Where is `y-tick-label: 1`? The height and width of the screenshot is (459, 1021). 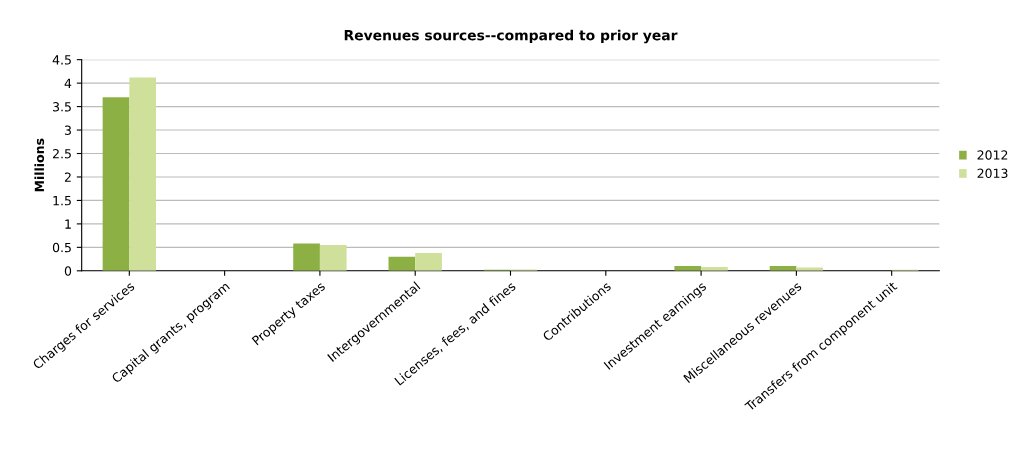 y-tick-label: 1 is located at coordinates (68, 224).